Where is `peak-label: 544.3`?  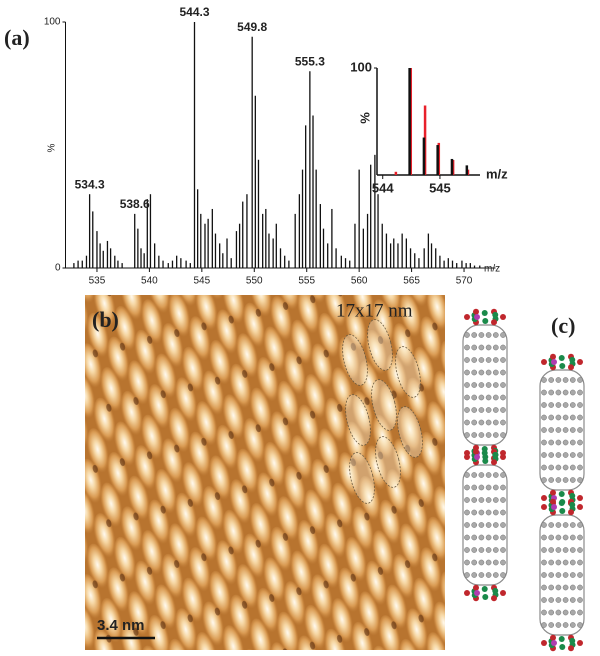
peak-label: 544.3 is located at coordinates (194, 12).